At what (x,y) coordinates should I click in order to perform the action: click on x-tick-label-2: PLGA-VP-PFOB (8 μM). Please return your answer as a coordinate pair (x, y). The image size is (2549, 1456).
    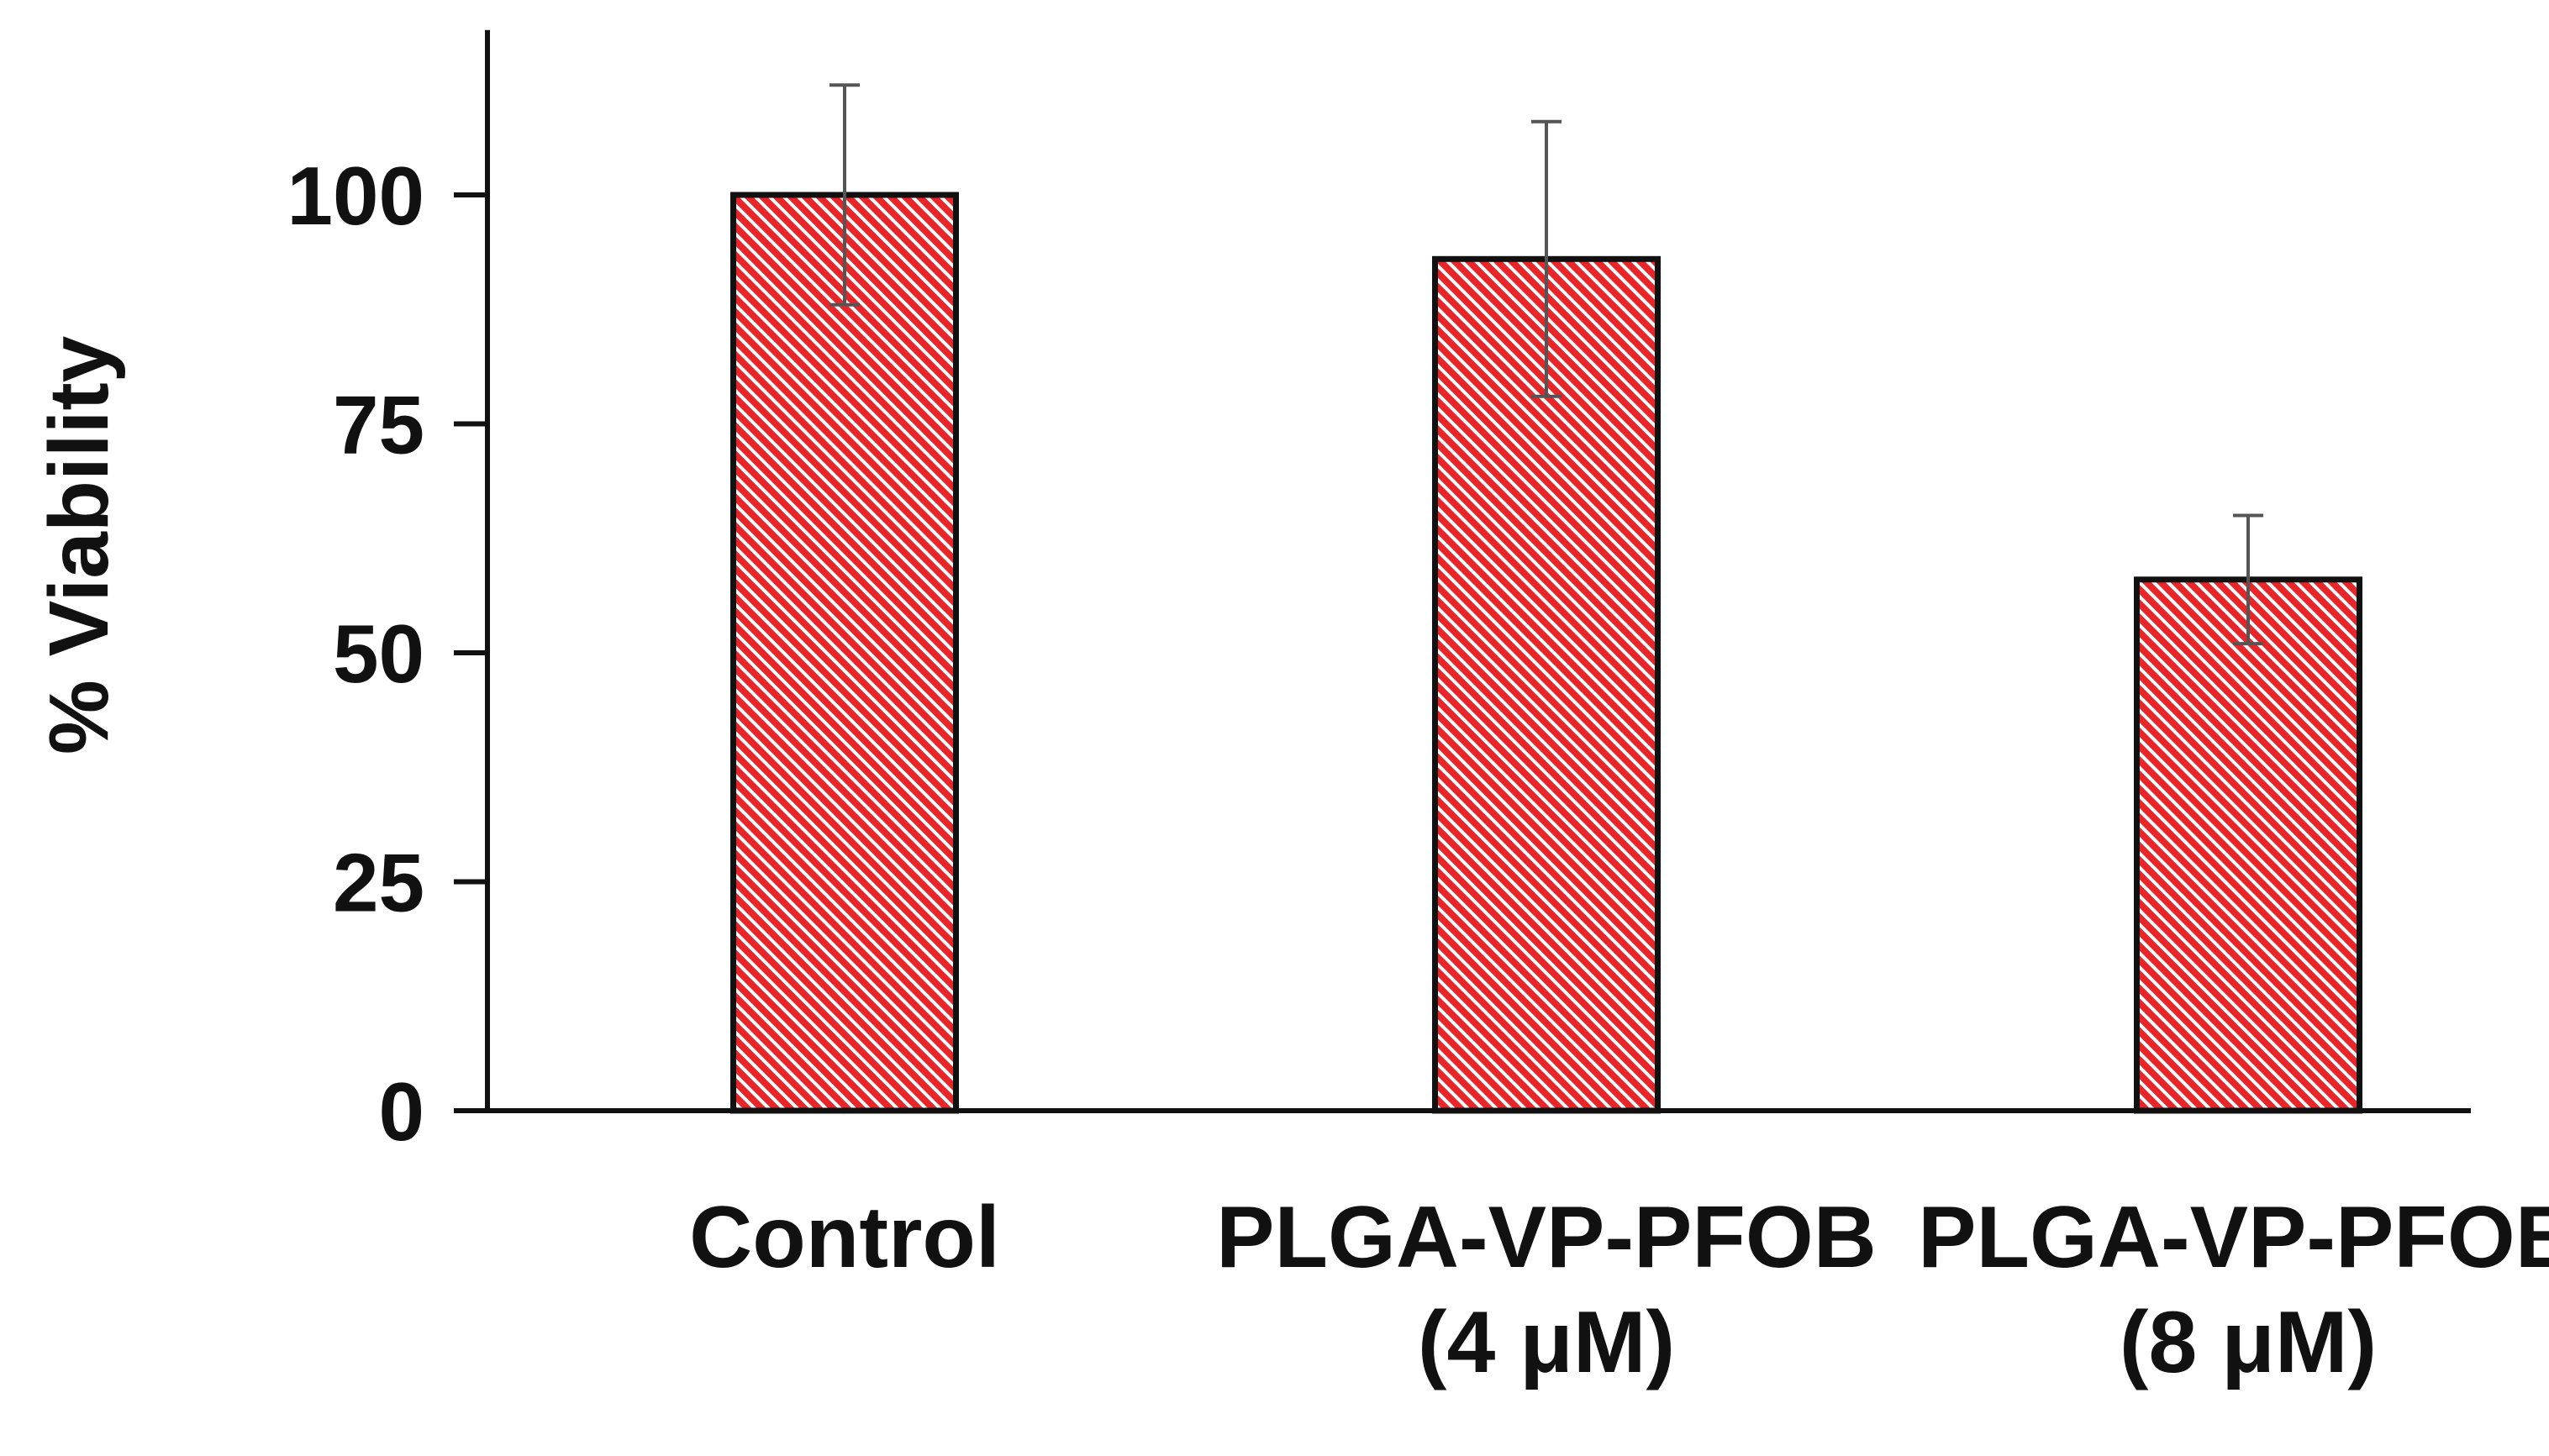
    Looking at the image, I should click on (2233, 1290).